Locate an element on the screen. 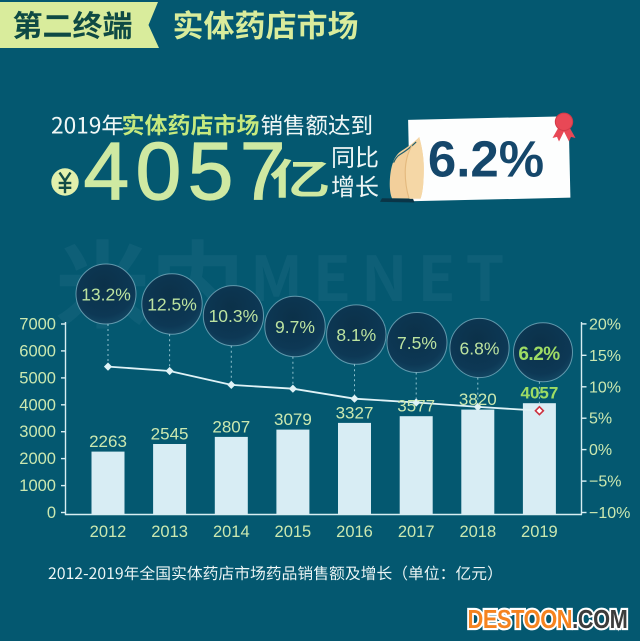 The width and height of the screenshot is (640, 641). svg-text: 3577 is located at coordinates (416, 406).